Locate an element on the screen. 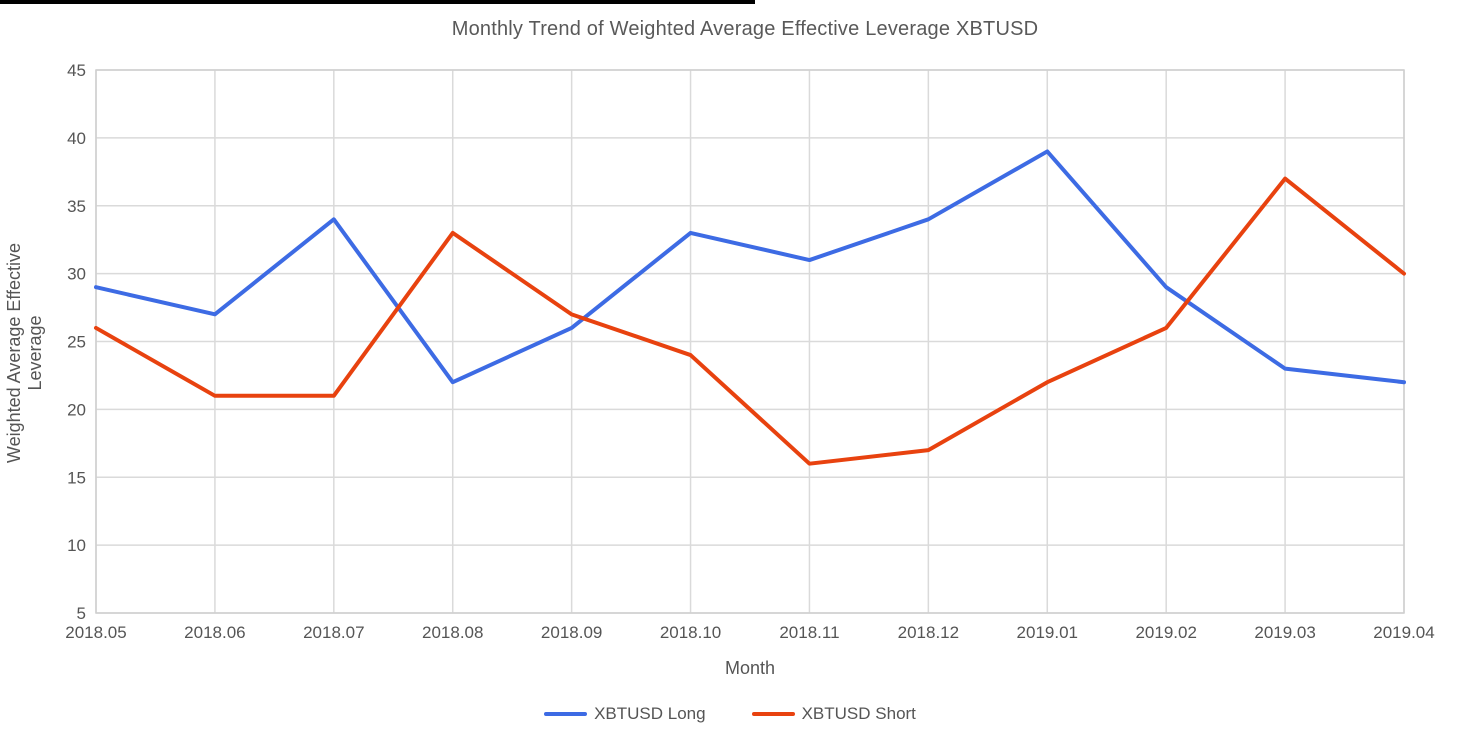 The image size is (1460, 754). x-tick-label: 2018.08 is located at coordinates (452, 632).